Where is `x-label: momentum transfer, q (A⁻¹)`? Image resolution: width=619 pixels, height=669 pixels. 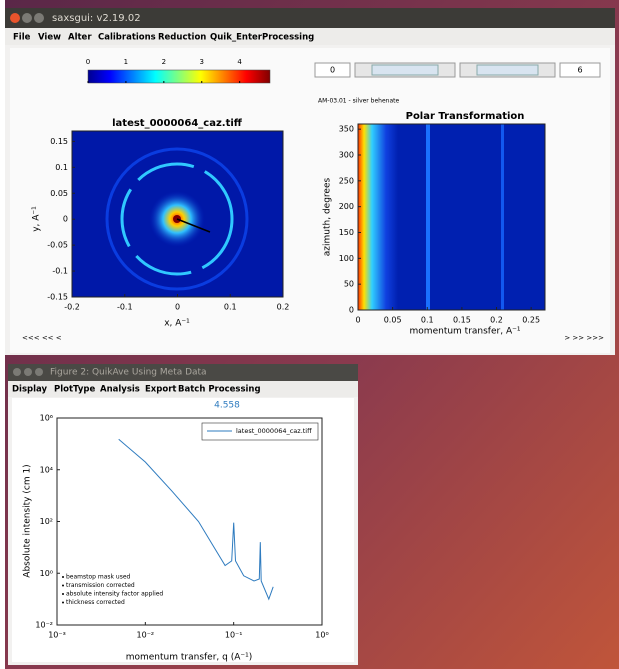 x-label: momentum transfer, q (A⁻¹) is located at coordinates (189, 658).